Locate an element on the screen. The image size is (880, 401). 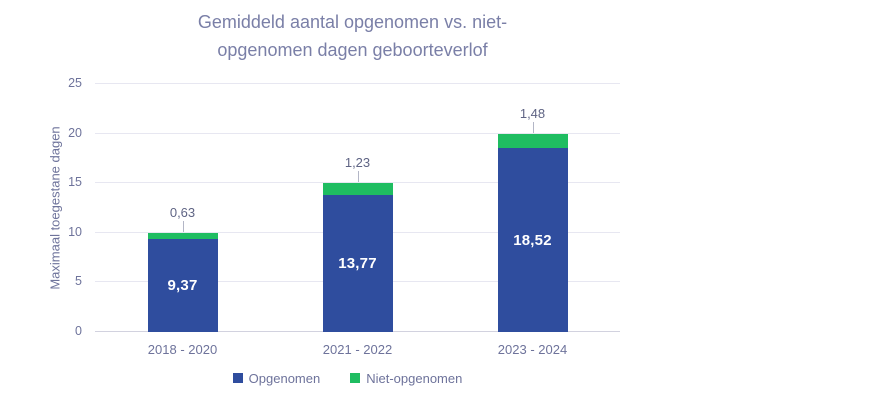
y-tick-label-5: 5 is located at coordinates (78, 281).